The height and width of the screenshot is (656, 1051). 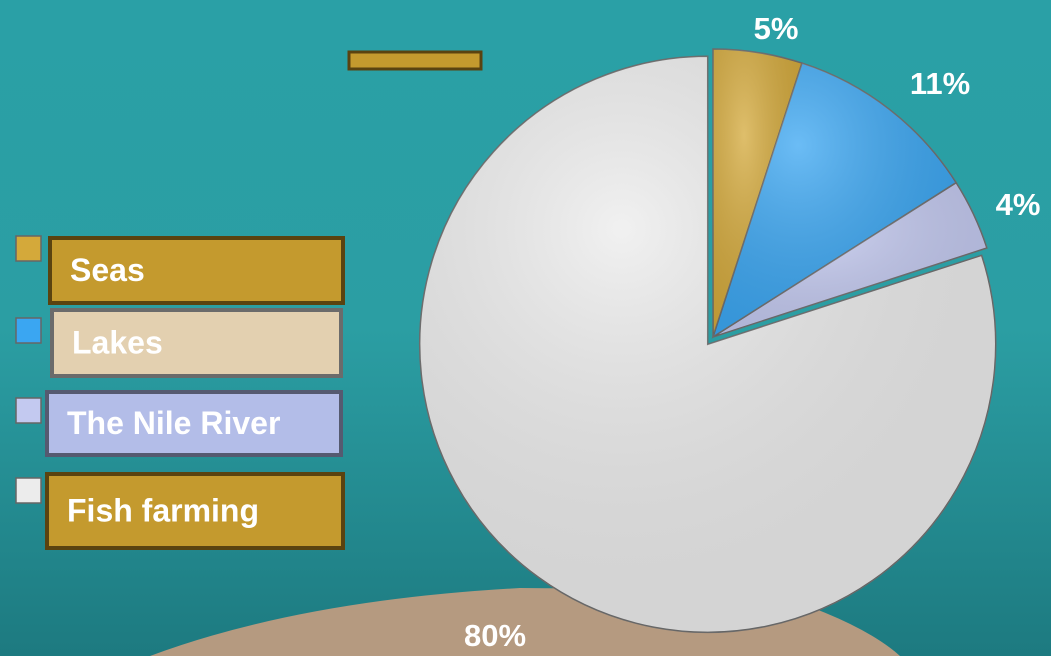 What do you see at coordinates (1018, 204) in the screenshot?
I see `data-label: 4%` at bounding box center [1018, 204].